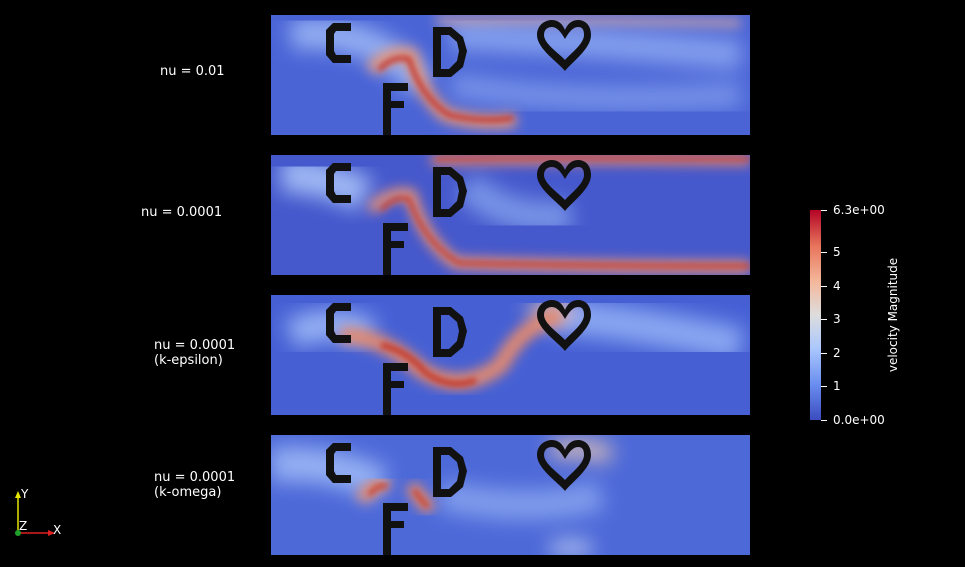 The width and height of the screenshot is (965, 567). Describe the element at coordinates (510, 355) in the screenshot. I see `velocity-field-panel-k-epsilon` at that location.